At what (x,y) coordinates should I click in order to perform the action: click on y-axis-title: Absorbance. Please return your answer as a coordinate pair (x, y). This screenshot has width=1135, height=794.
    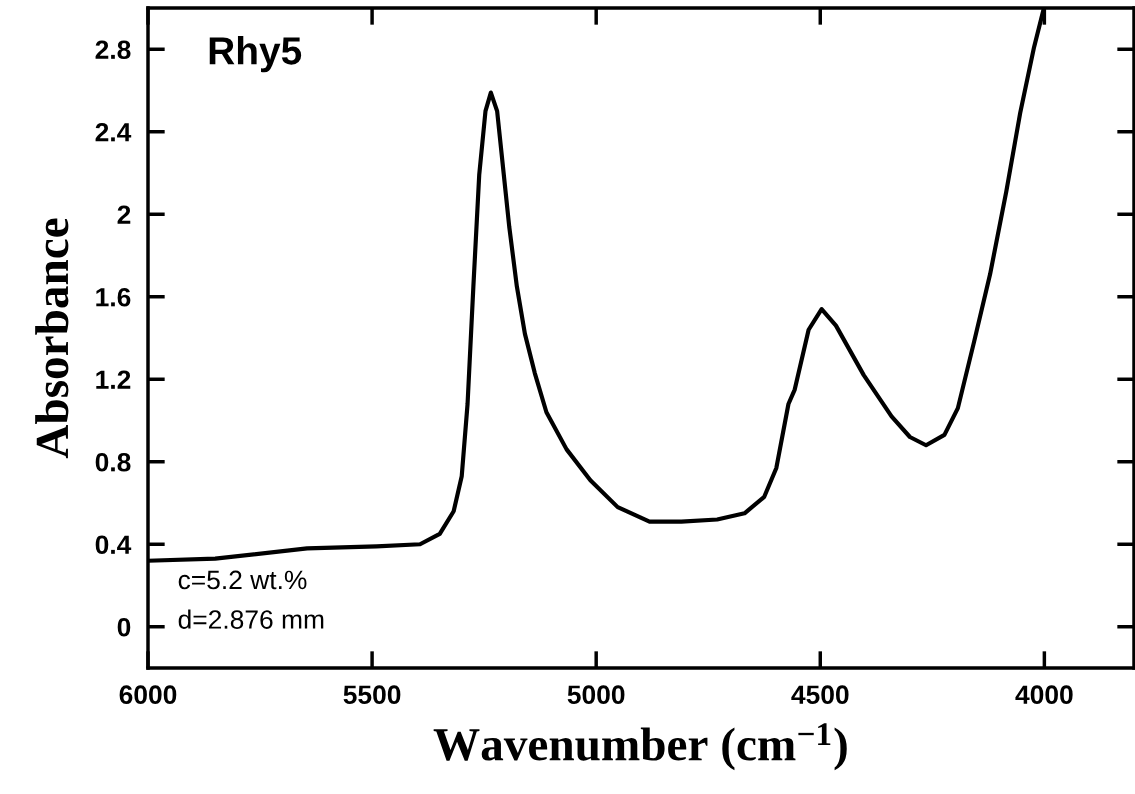
    Looking at the image, I should click on (52, 338).